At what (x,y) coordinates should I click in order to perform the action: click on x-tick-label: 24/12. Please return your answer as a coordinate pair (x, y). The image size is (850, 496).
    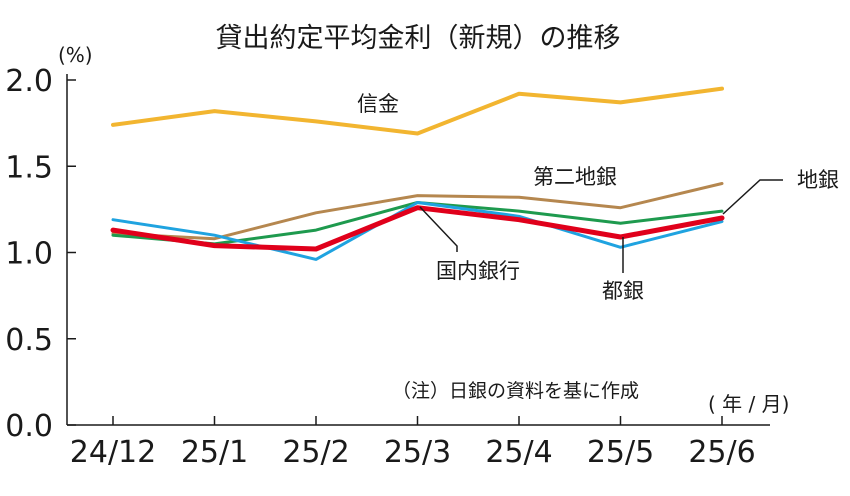
    Looking at the image, I should click on (113, 452).